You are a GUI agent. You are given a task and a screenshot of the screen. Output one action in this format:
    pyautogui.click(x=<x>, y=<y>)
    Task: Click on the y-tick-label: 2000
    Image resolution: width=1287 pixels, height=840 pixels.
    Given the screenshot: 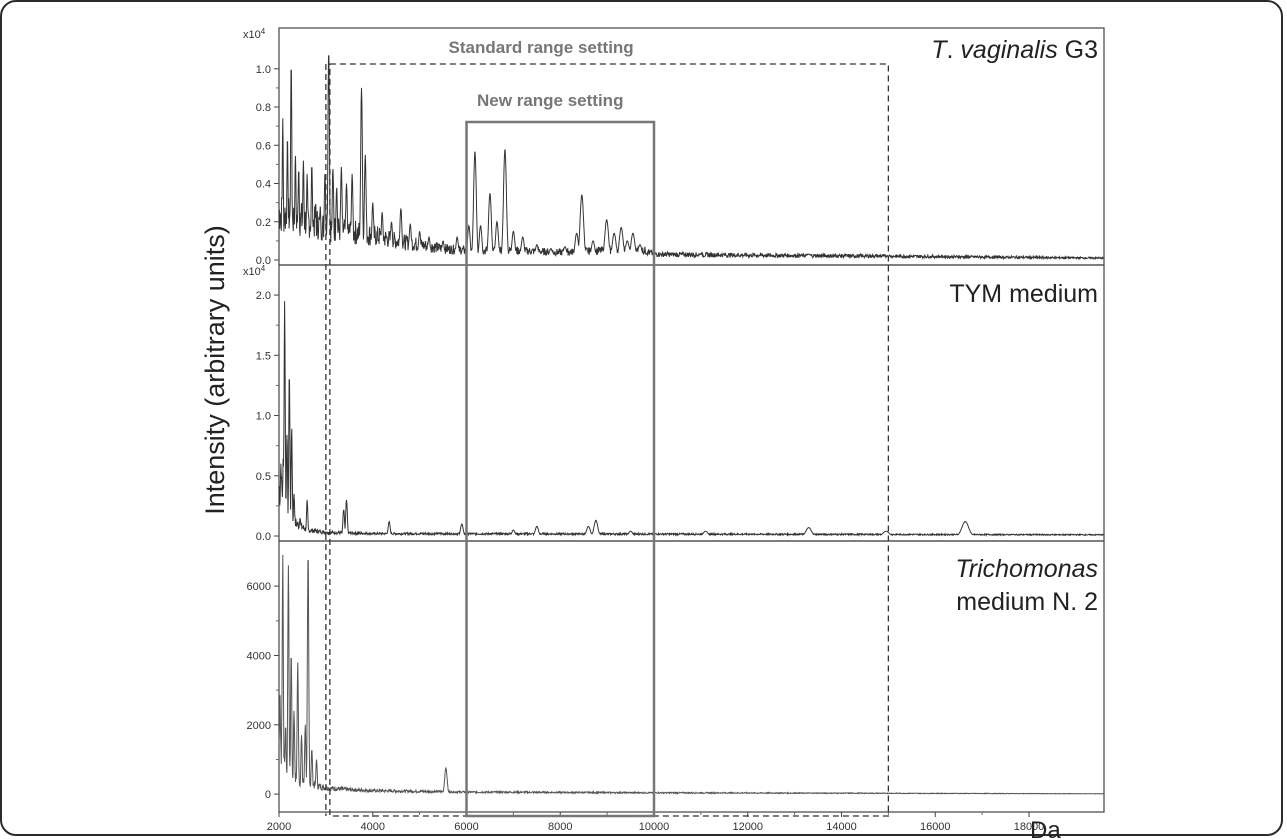 What is the action you would take?
    pyautogui.click(x=259, y=726)
    